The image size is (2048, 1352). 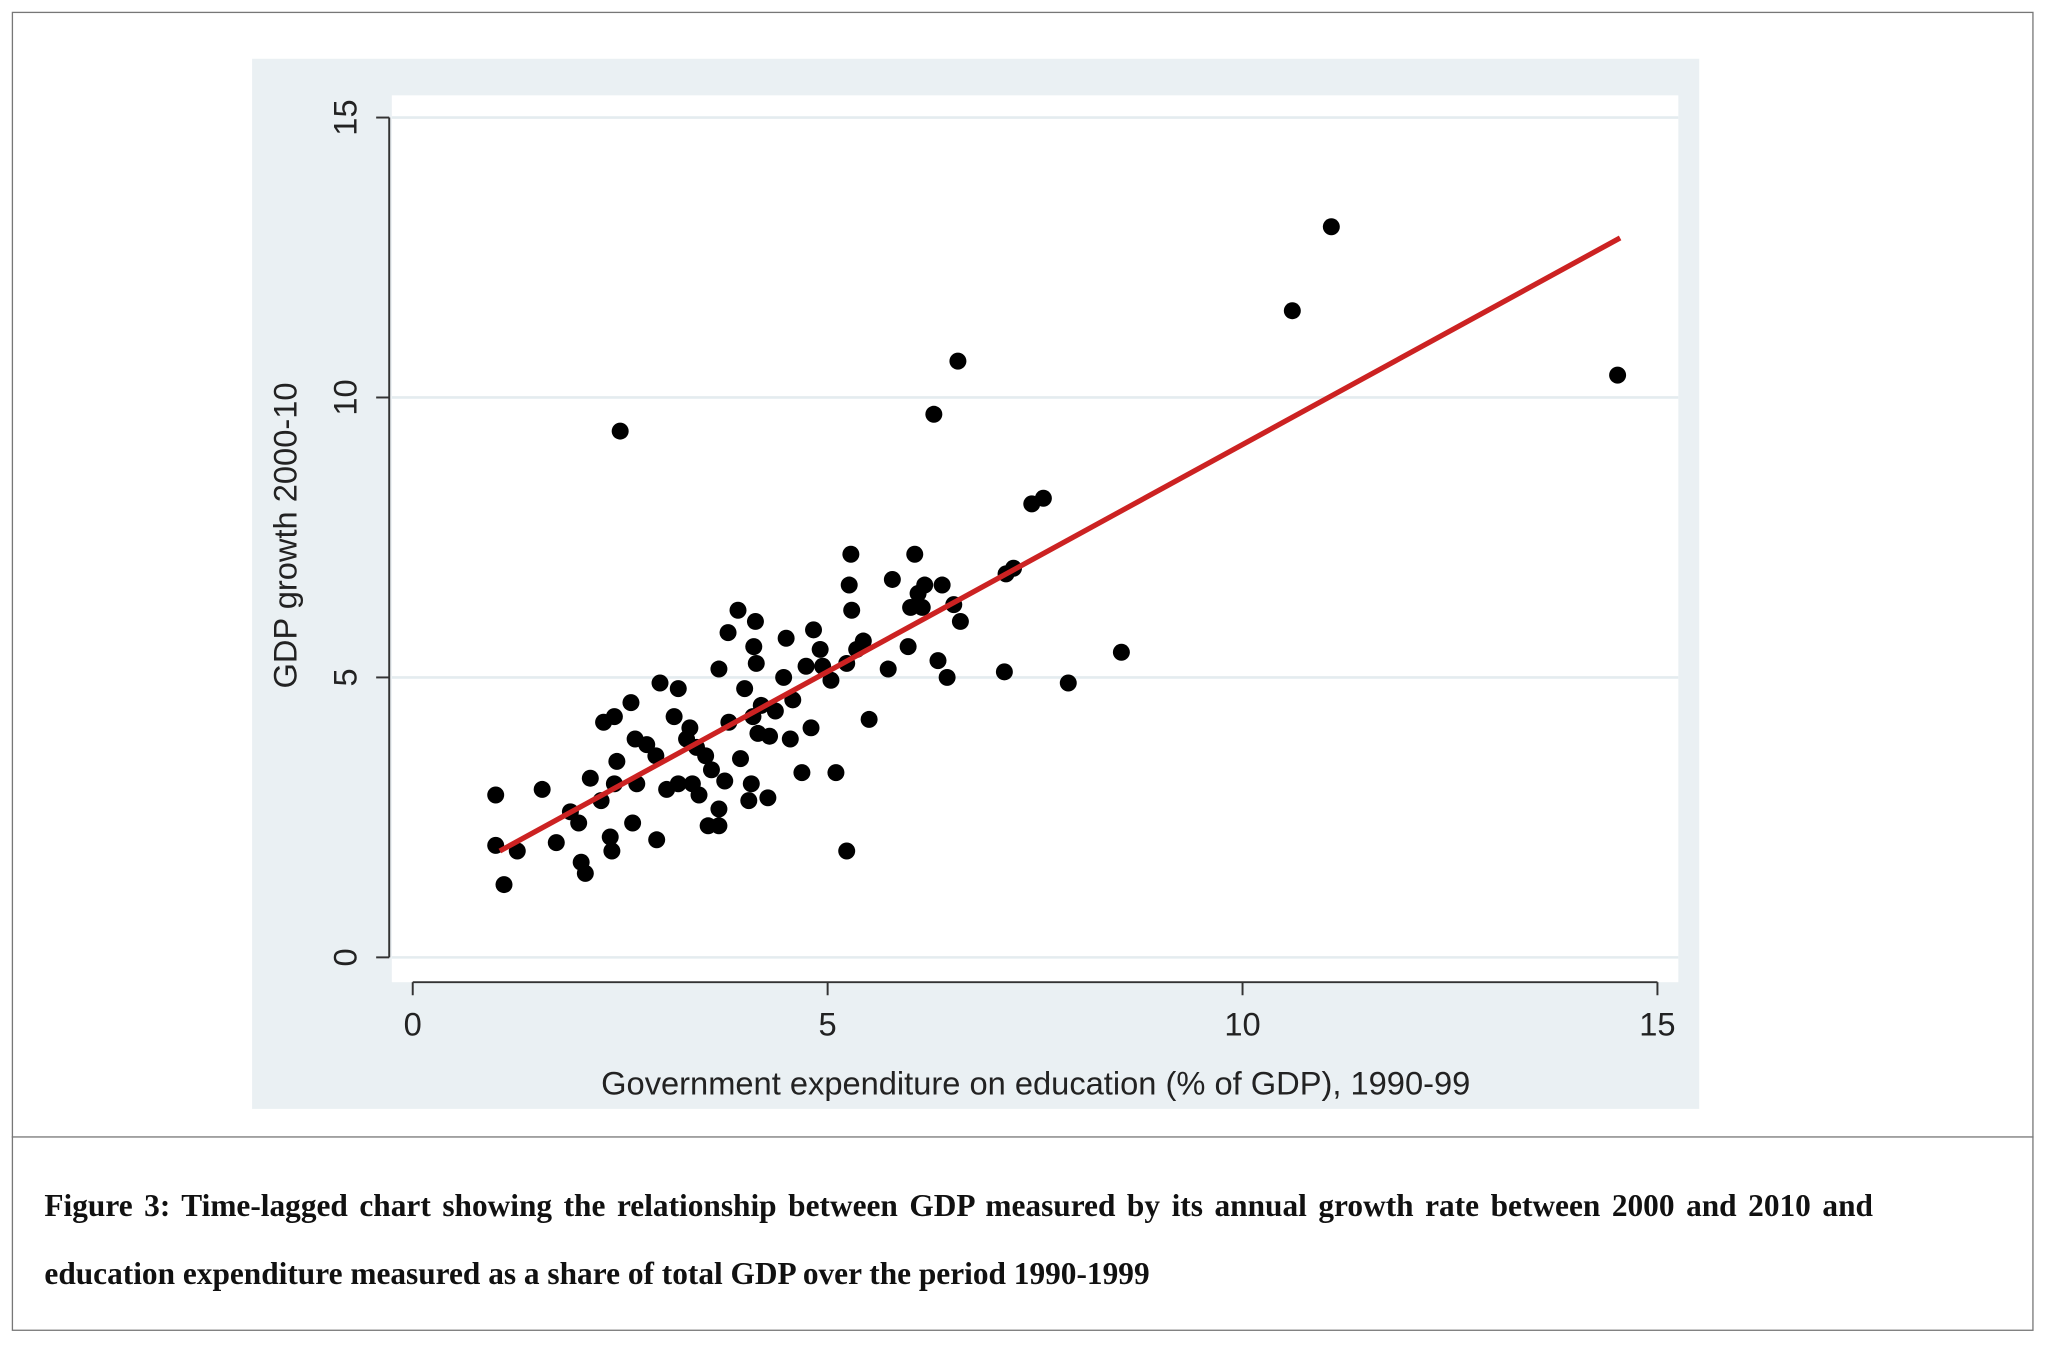 What do you see at coordinates (345, 957) in the screenshot?
I see `y-tick-label: 0` at bounding box center [345, 957].